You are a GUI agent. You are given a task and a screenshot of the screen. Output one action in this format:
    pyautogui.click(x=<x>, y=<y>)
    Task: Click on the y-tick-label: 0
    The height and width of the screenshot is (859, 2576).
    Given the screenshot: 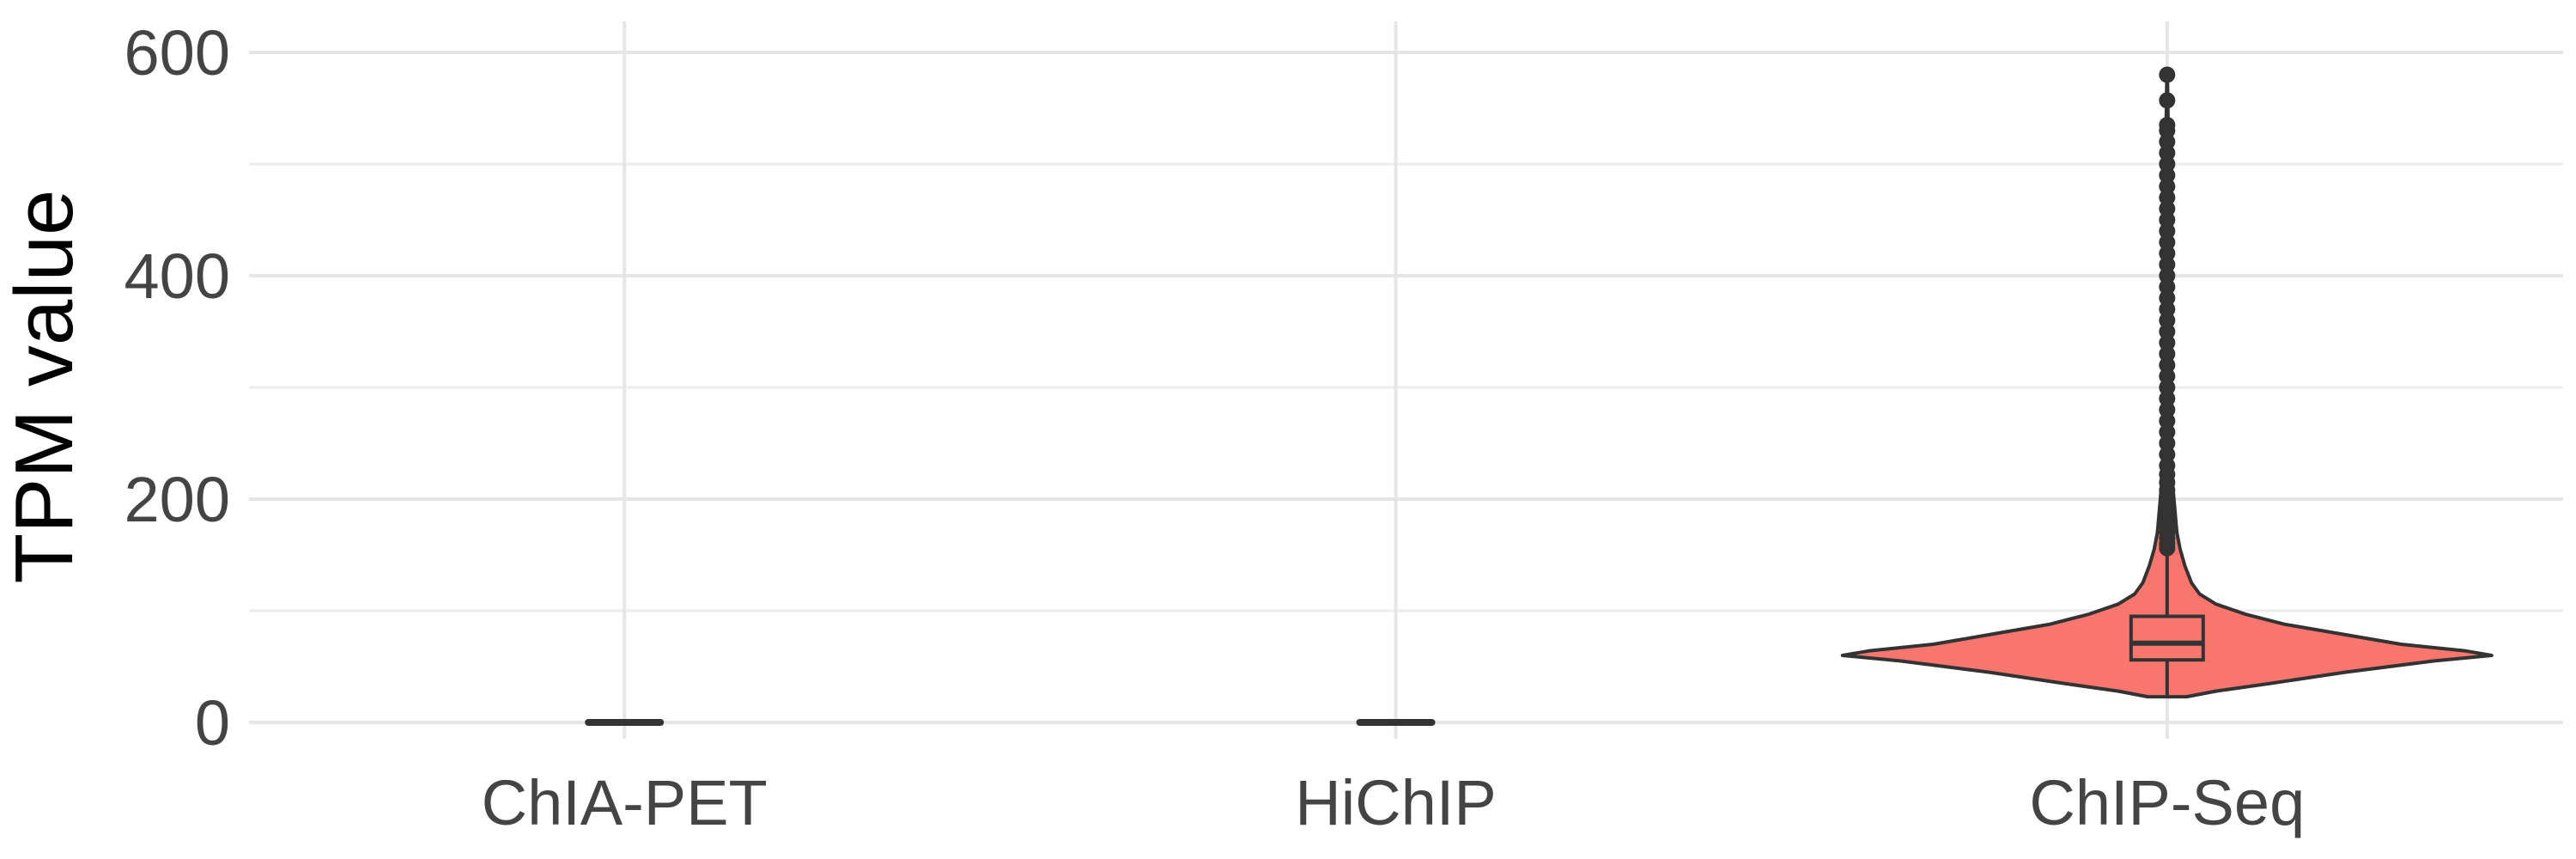 What is the action you would take?
    pyautogui.click(x=213, y=722)
    